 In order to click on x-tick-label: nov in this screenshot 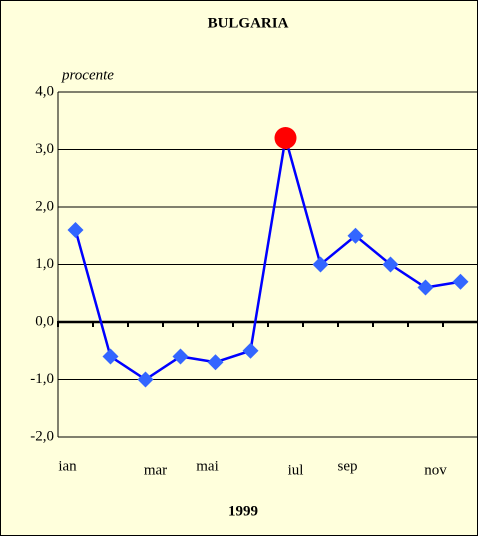, I will do `click(435, 470)`.